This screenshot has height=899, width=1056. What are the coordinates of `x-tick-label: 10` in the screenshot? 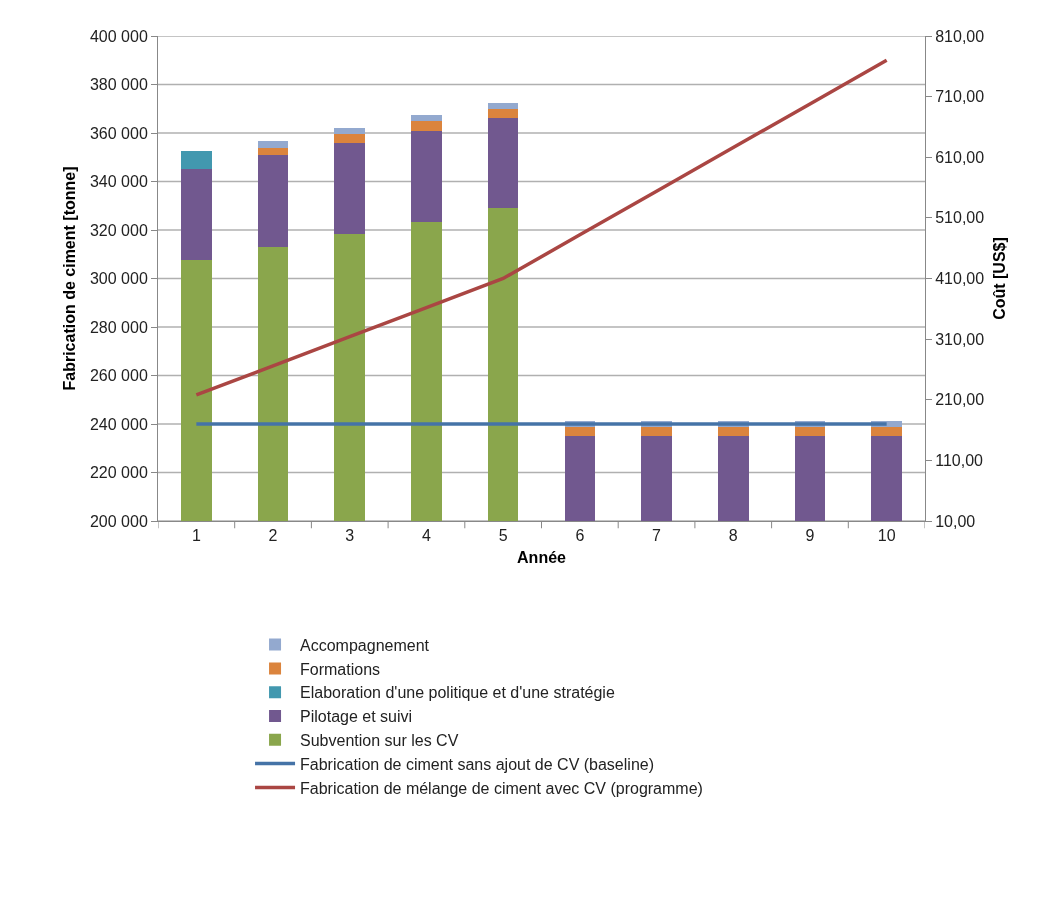 It's located at (886, 536).